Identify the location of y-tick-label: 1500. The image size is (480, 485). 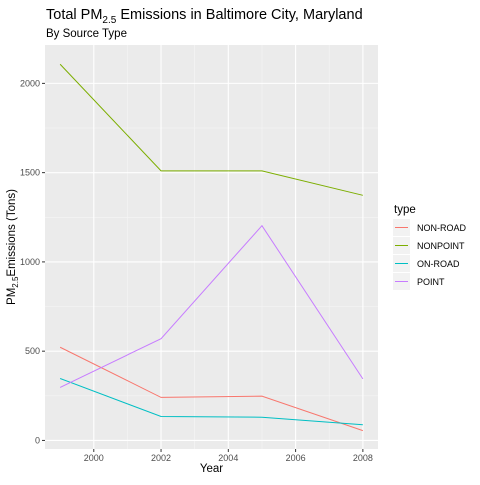
(30, 173).